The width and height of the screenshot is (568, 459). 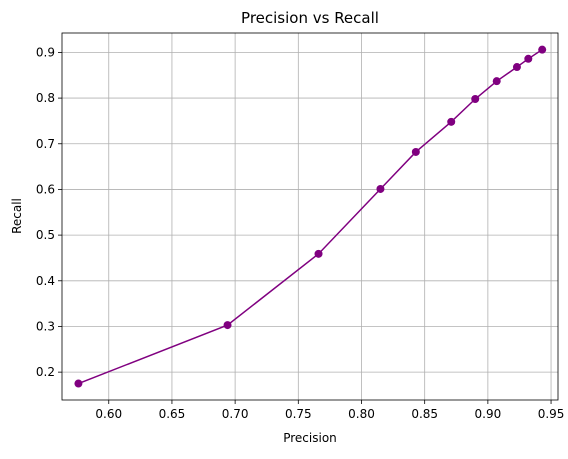 I want to click on y-tick-label: 0.7, so click(x=45, y=144).